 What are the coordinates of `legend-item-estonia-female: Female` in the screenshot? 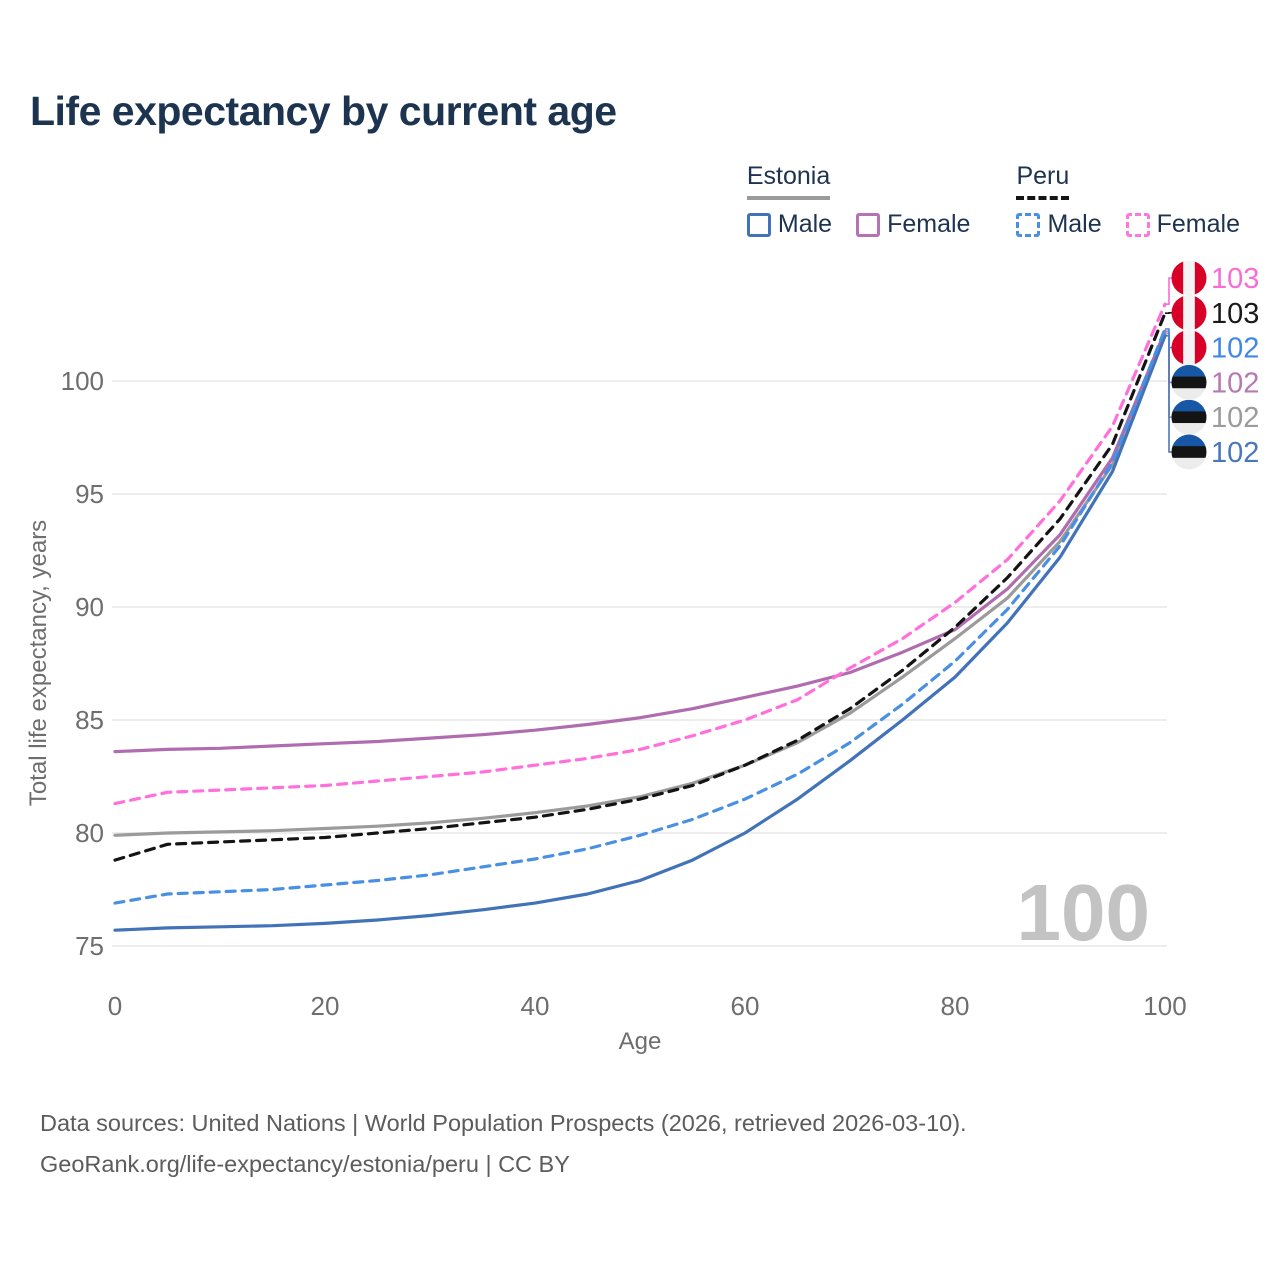 It's located at (913, 224).